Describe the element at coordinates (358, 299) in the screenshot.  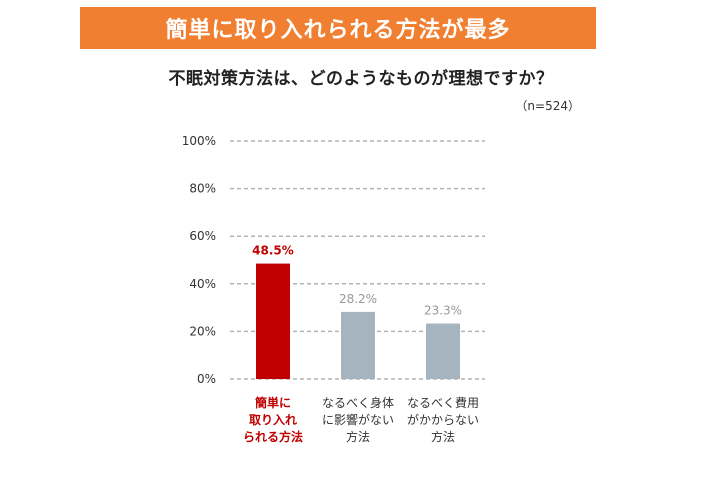
I see `data-label: 28.2%` at that location.